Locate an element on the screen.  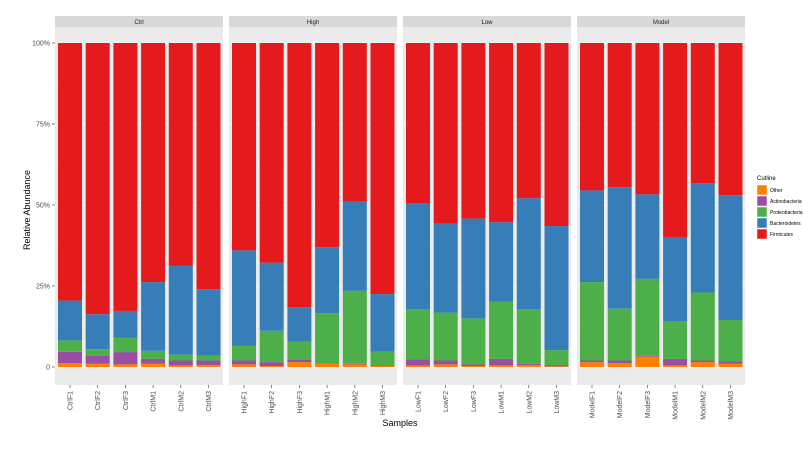
x-tick-label: HighM2 is located at coordinates (355, 403).